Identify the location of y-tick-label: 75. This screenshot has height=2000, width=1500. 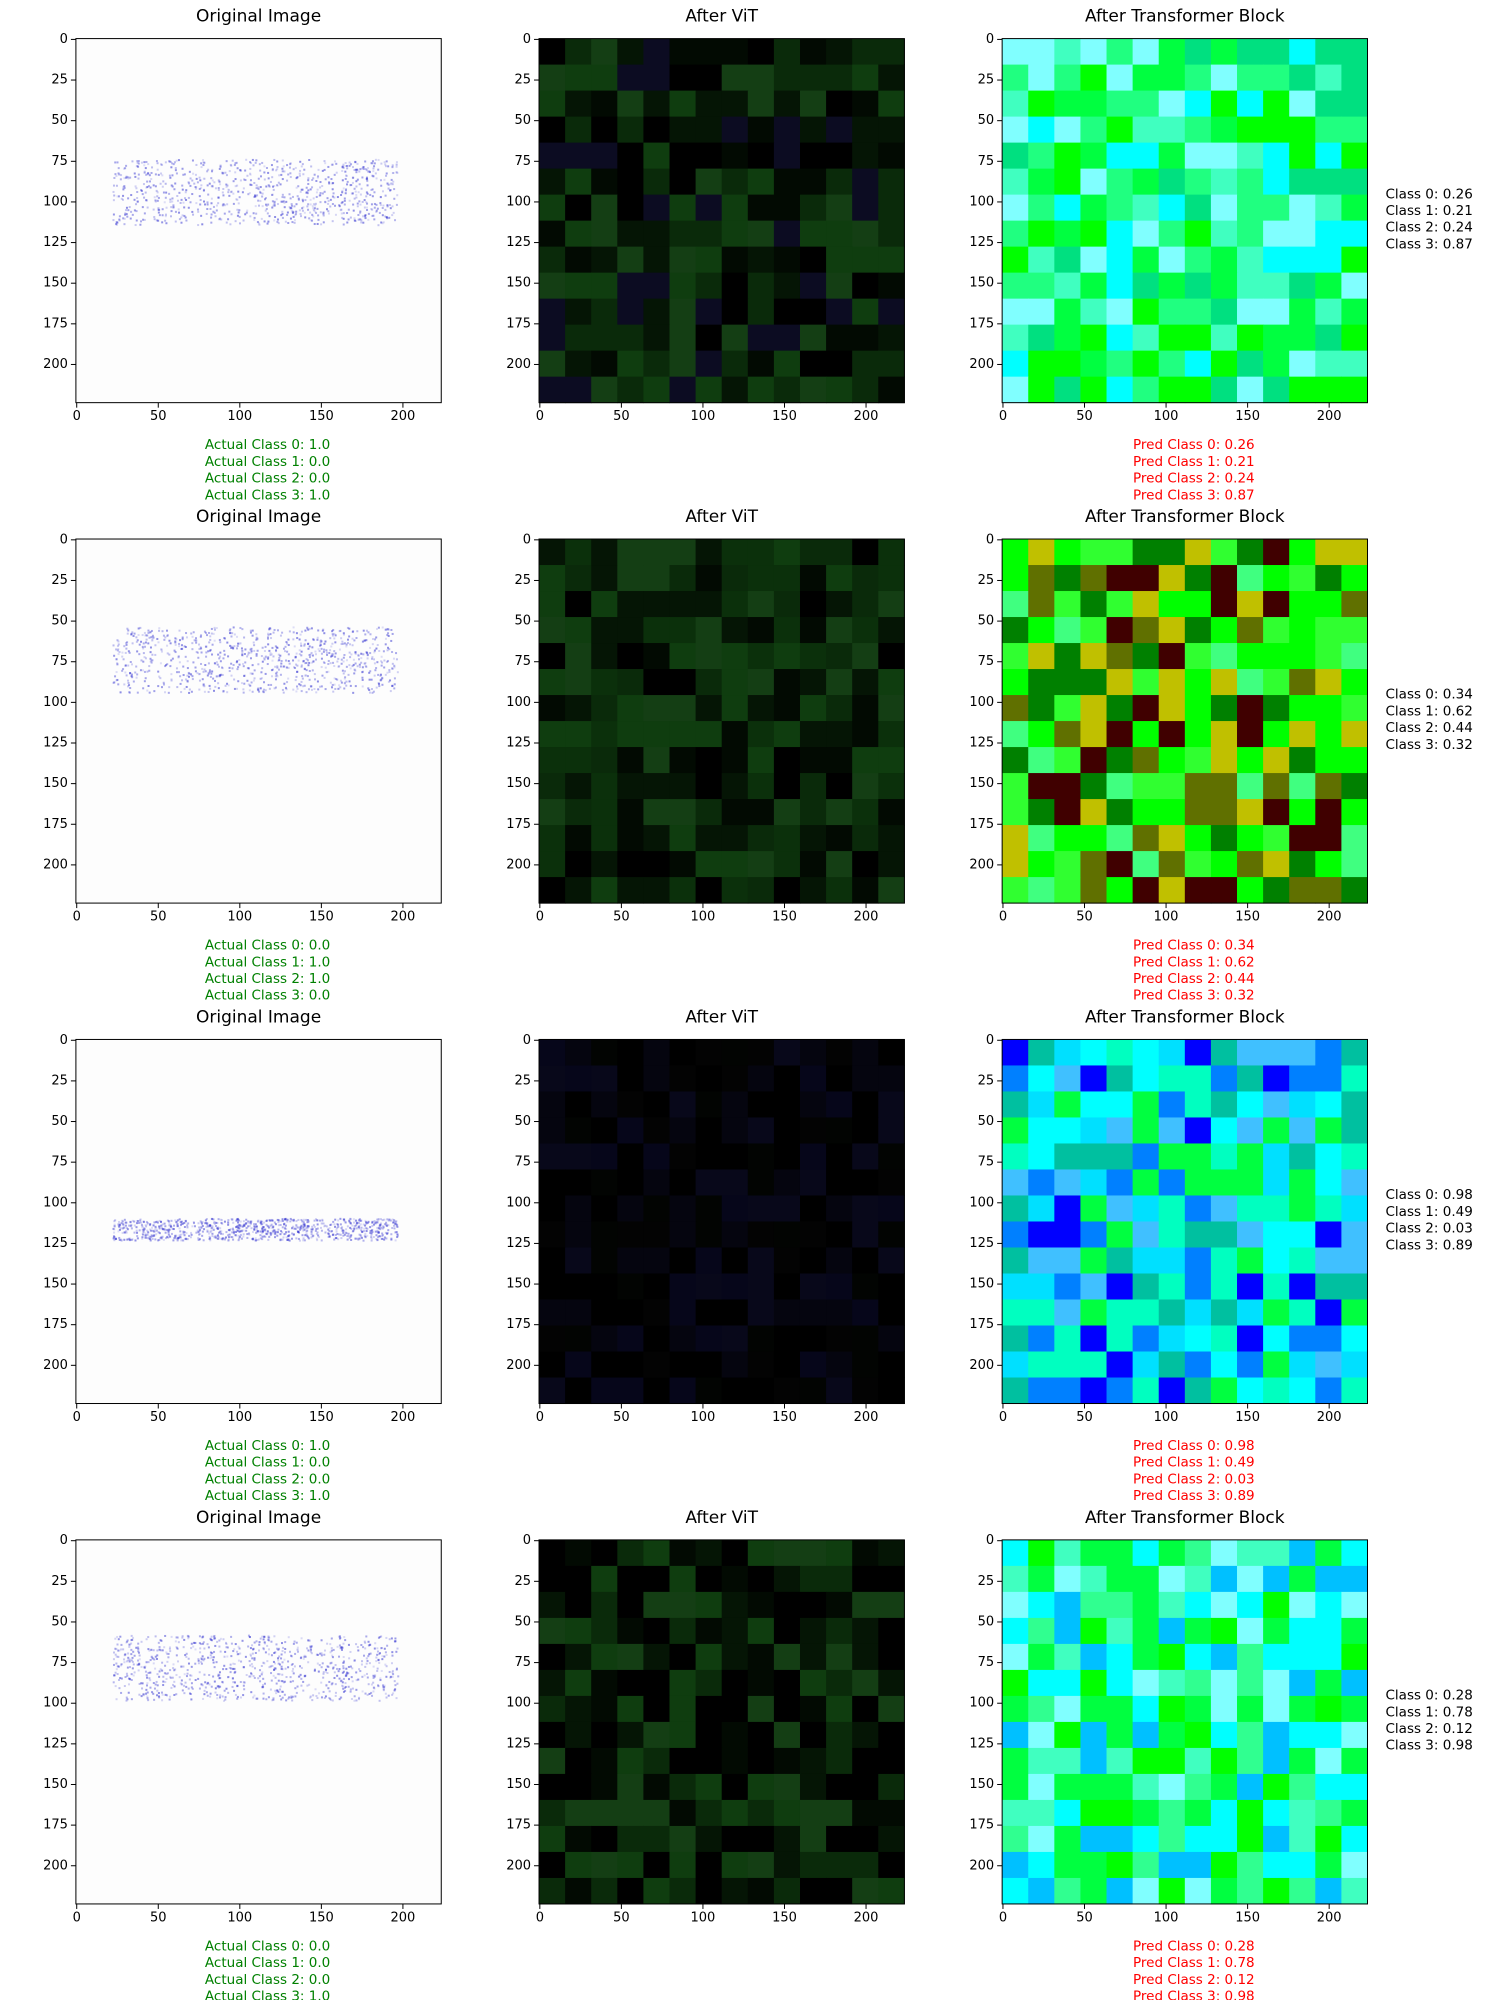
(986, 661).